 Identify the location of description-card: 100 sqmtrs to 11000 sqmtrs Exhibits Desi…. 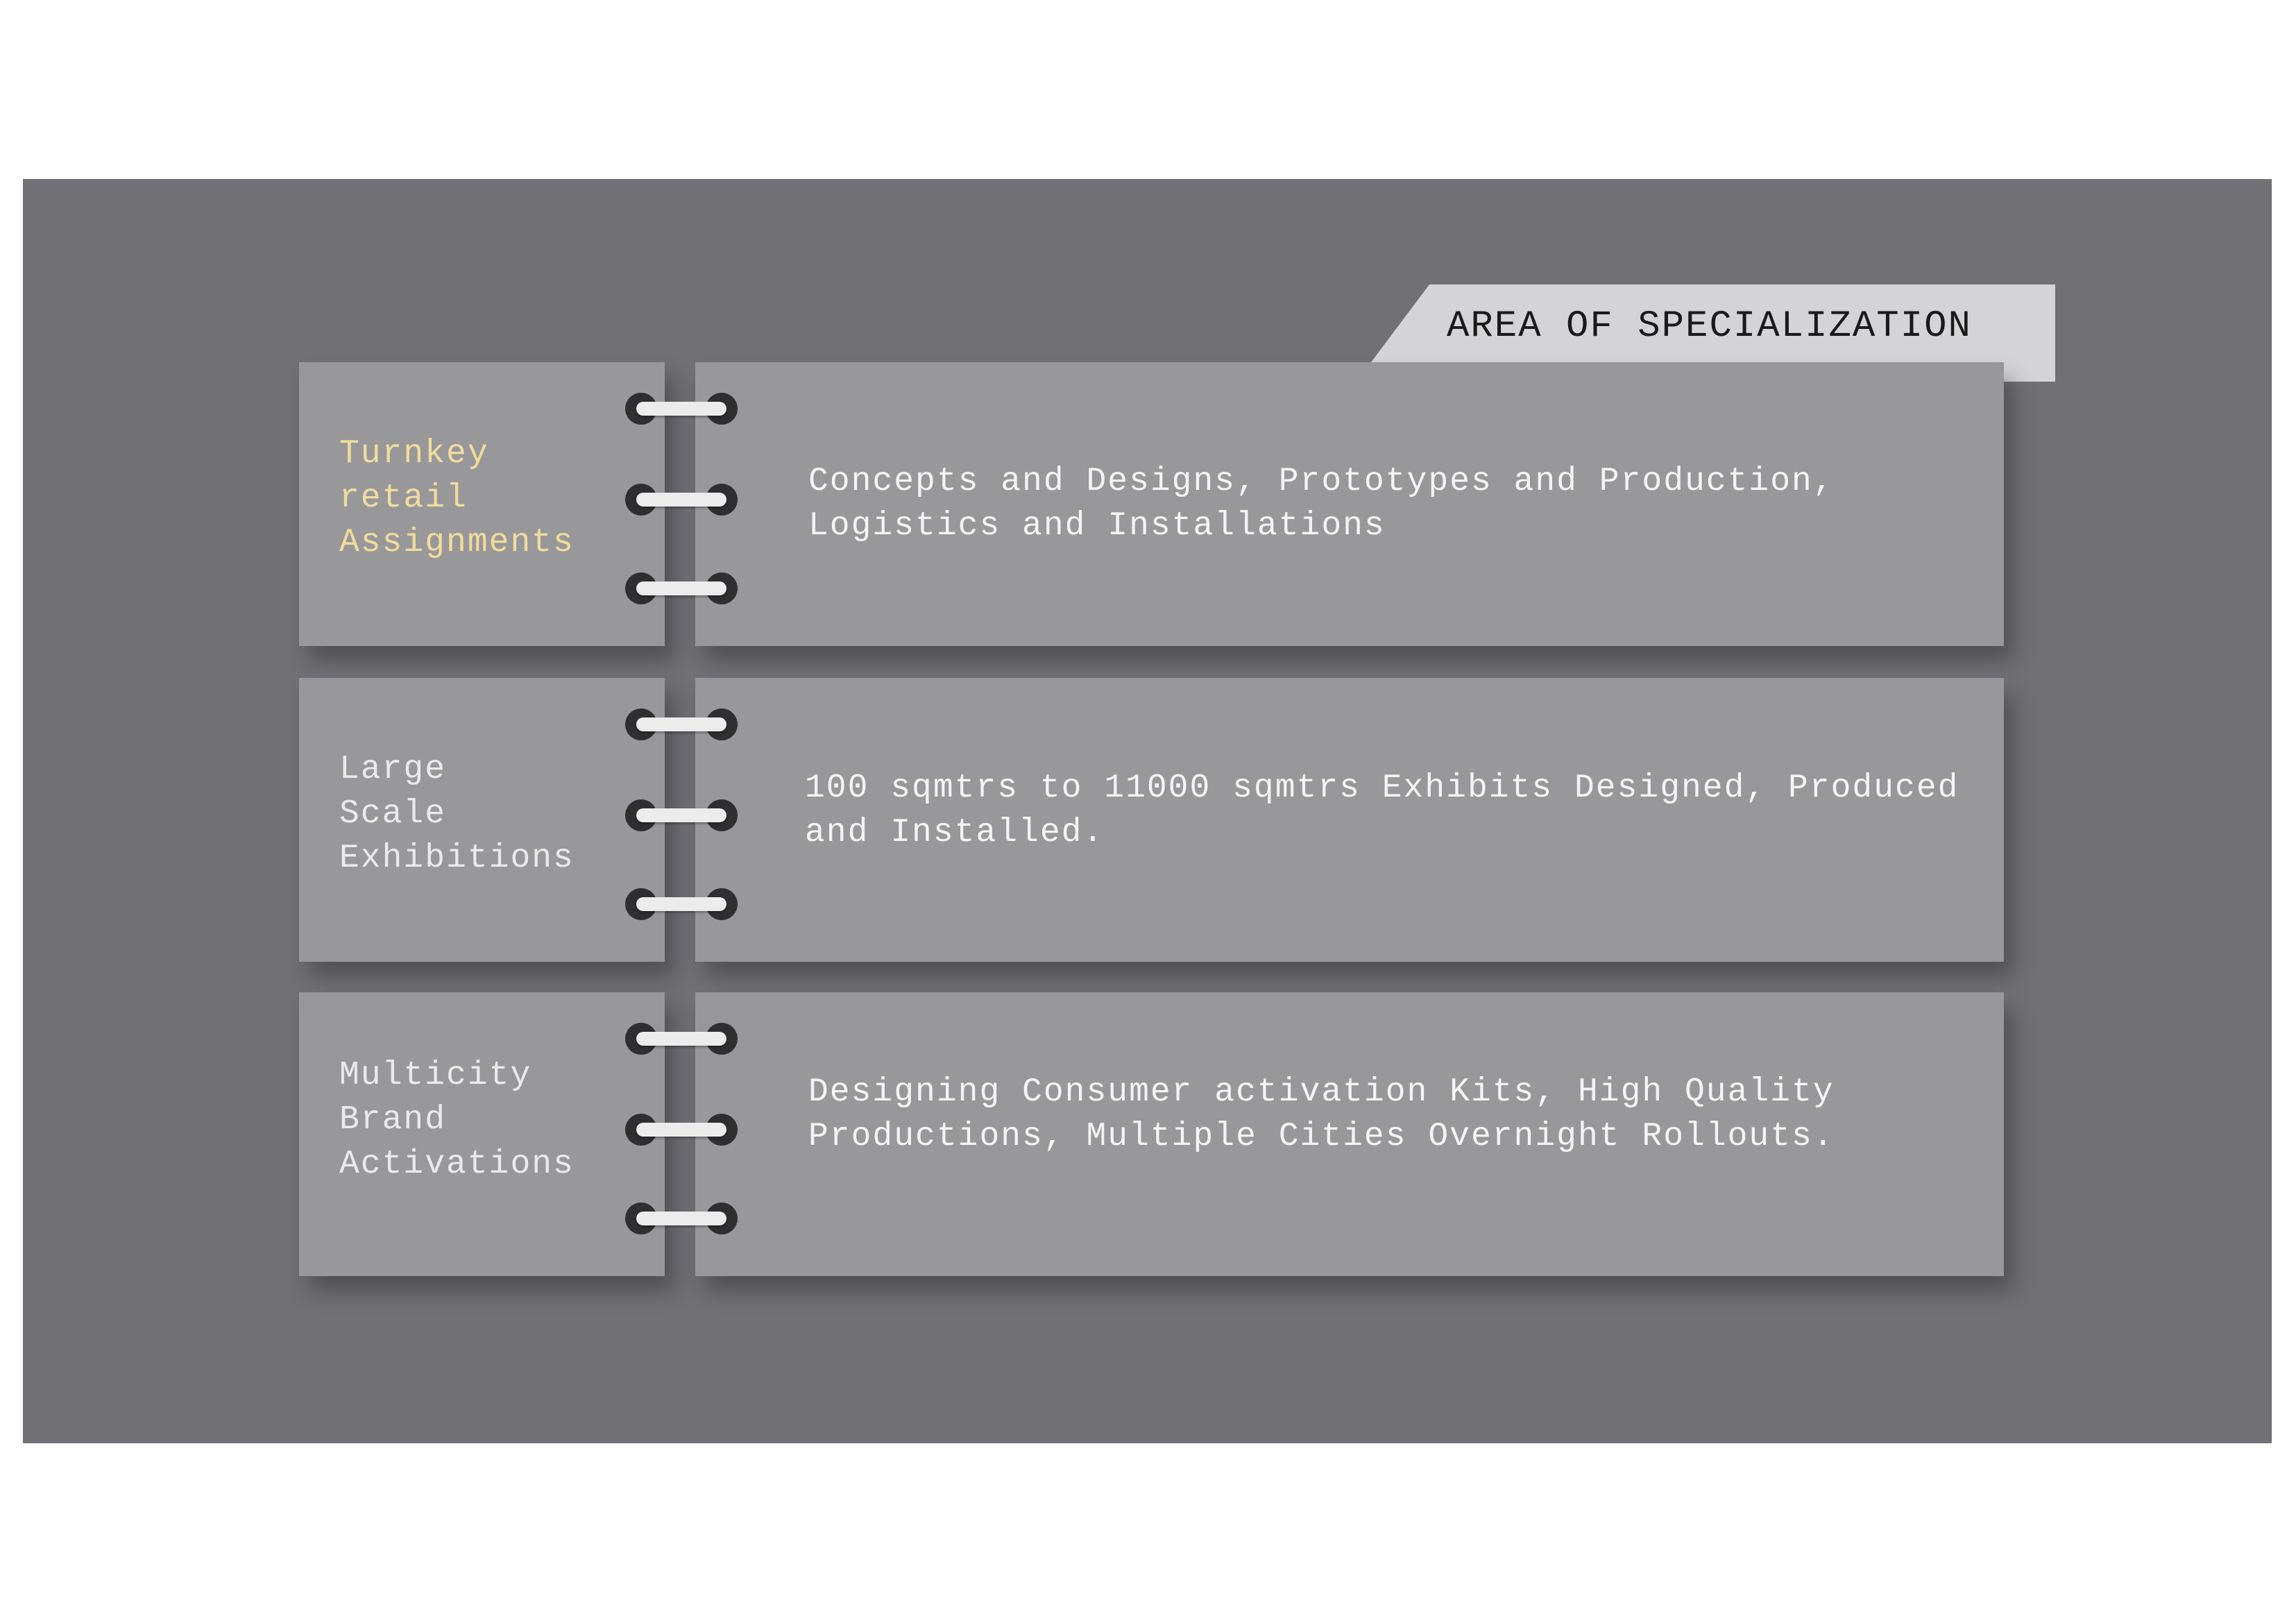
(1349, 820).